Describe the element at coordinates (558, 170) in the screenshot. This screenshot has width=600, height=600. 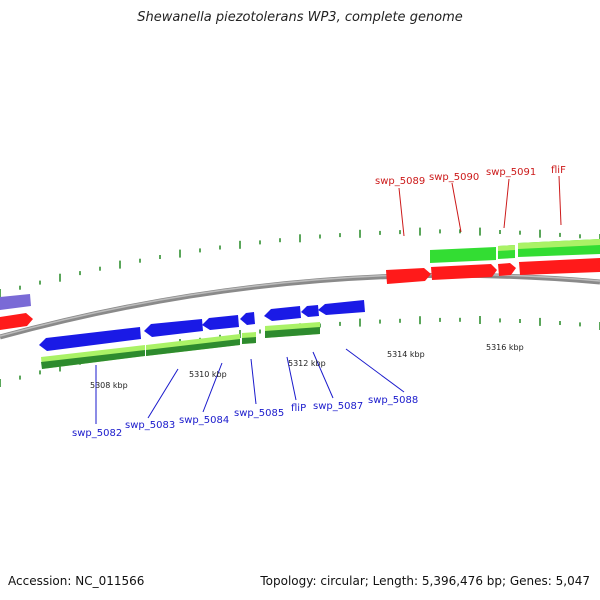
I see `gene-label-fliF: fliF` at that location.